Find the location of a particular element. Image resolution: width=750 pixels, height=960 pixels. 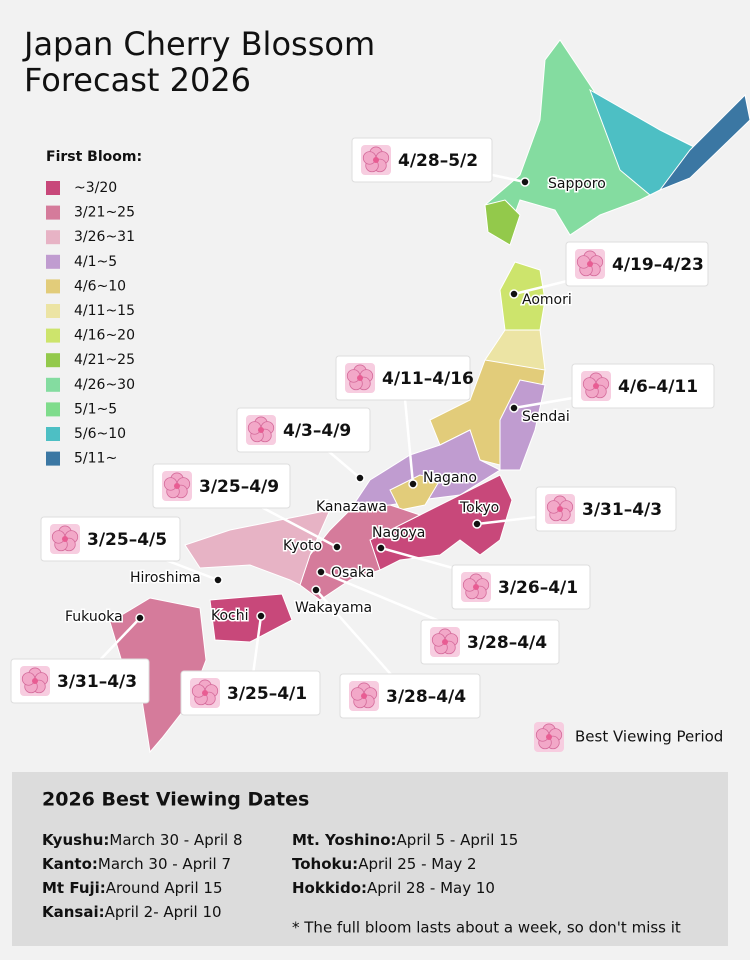

legend-label: 5/11~ is located at coordinates (95, 459).